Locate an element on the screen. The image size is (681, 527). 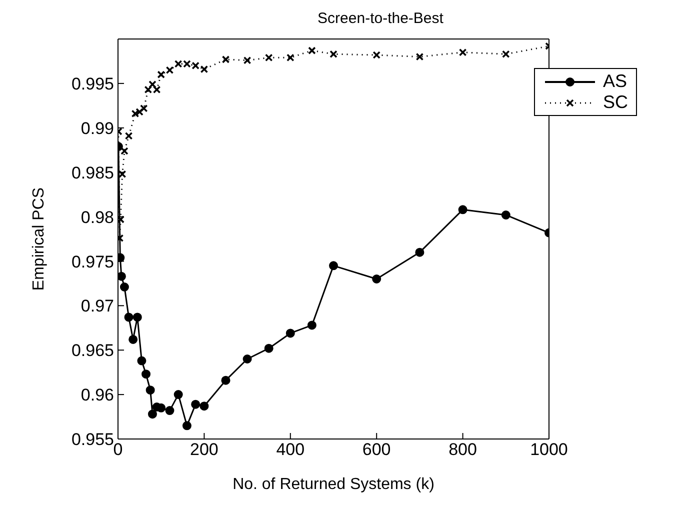
y-tick-label: 0.985 is located at coordinates (92, 172).